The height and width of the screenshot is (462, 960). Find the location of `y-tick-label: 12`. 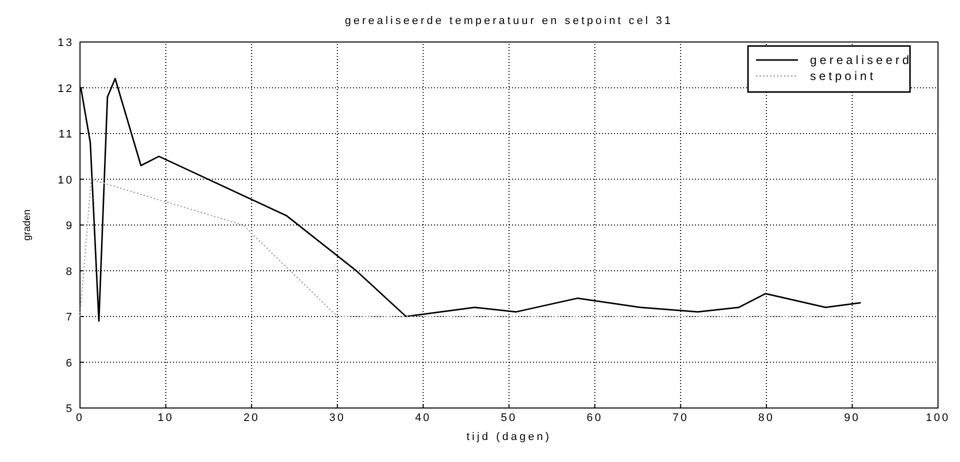

y-tick-label: 12 is located at coordinates (66, 88).